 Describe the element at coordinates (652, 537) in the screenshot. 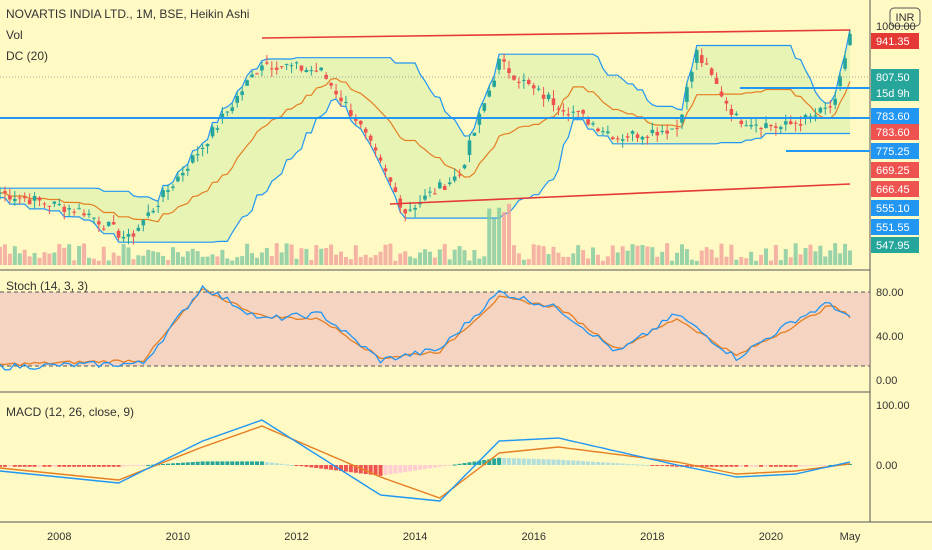

I see `time-tick-label: 2018` at that location.